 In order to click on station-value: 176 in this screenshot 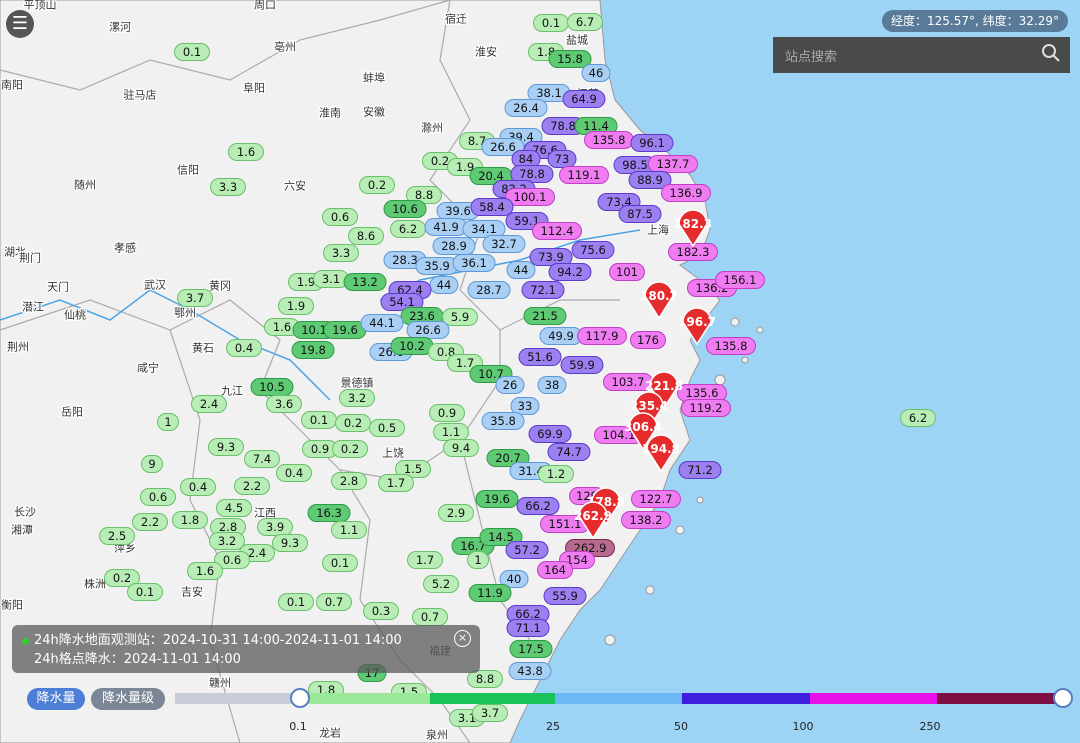, I will do `click(648, 340)`.